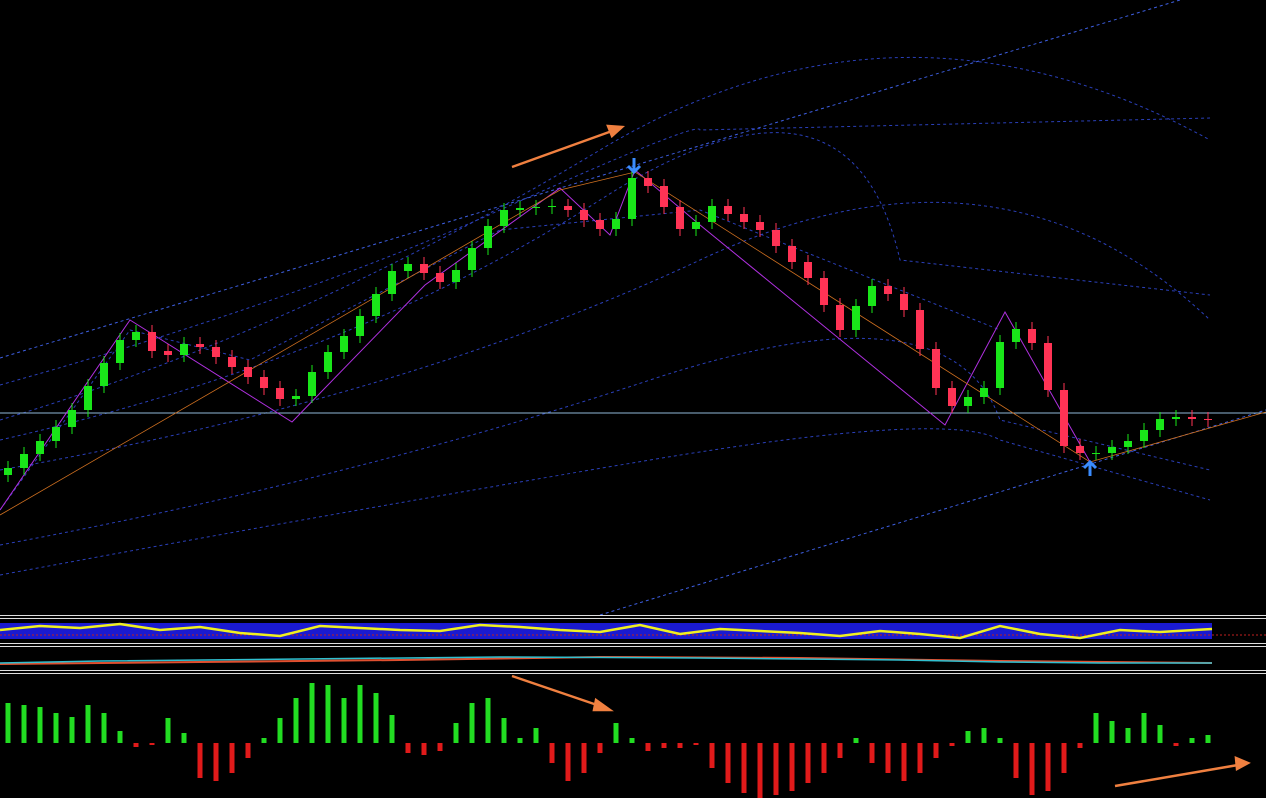 This screenshot has height=798, width=1266. I want to click on histogram, so click(608, 740).